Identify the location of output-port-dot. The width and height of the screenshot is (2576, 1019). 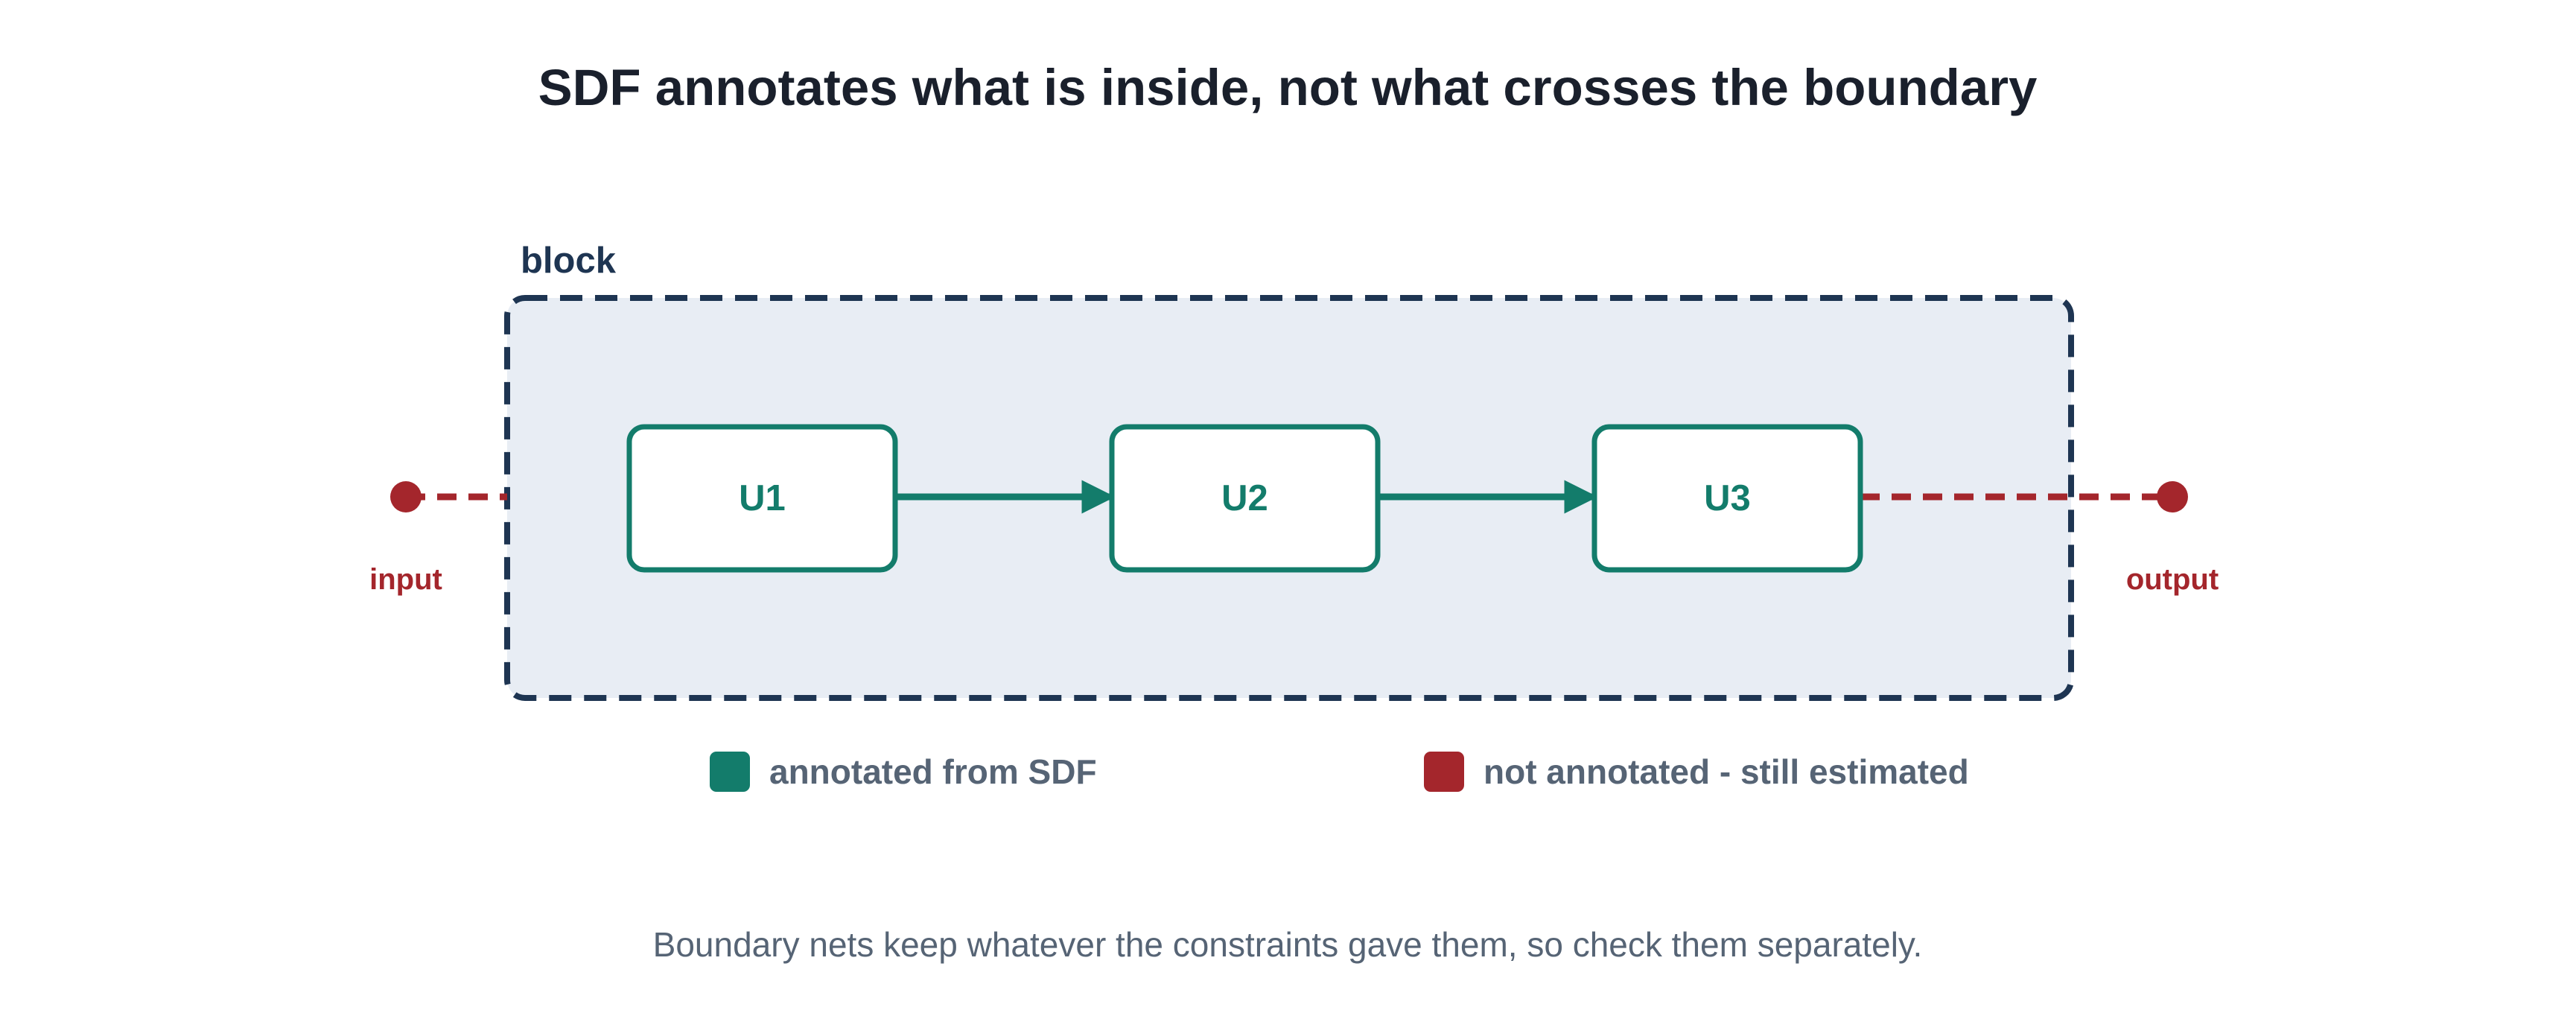
(2172, 496).